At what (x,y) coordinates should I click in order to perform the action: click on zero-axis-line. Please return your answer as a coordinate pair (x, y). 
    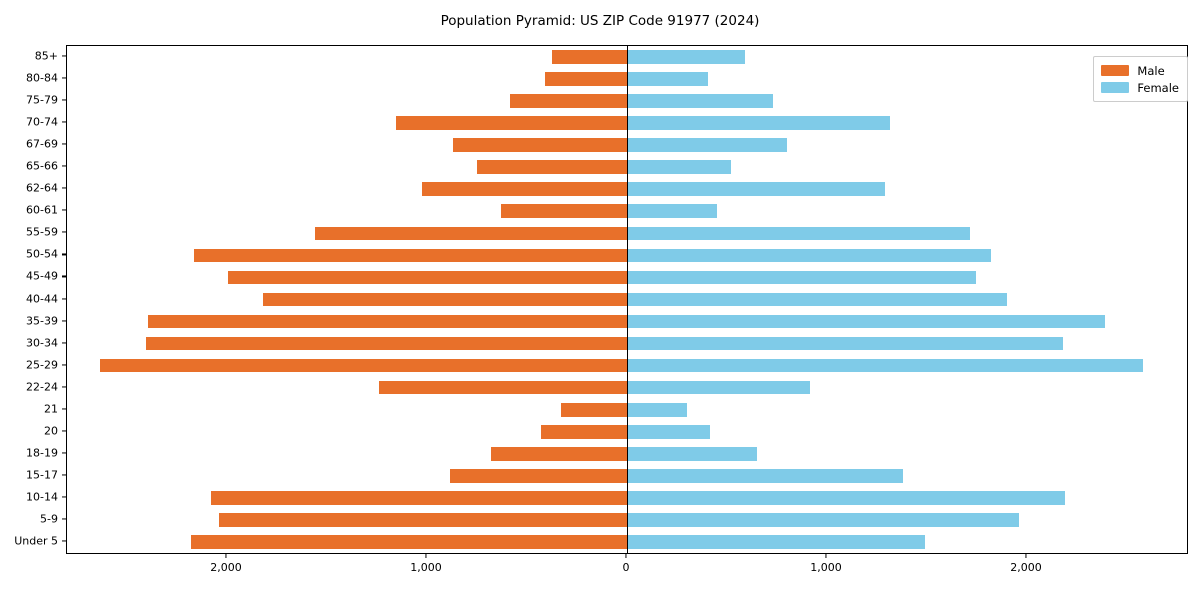
    Looking at the image, I should click on (628, 299).